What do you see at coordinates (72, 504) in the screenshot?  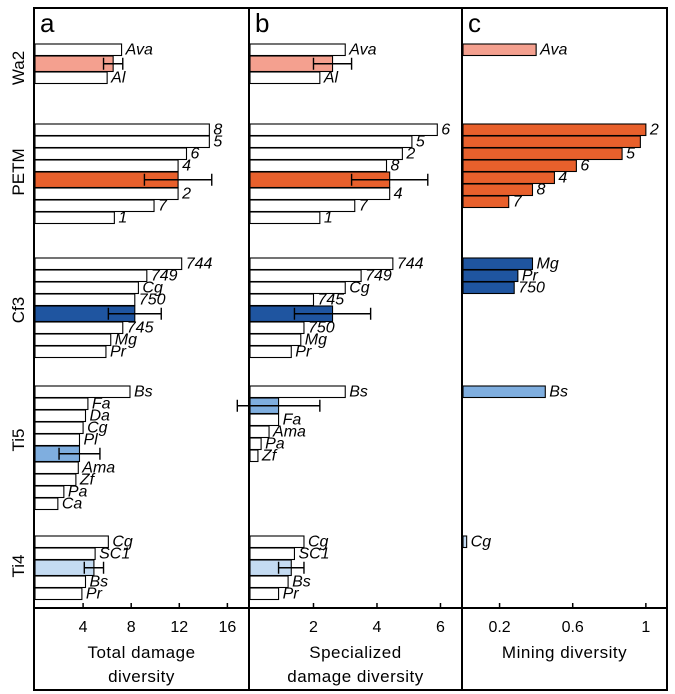 I see `bar-label: Ca` at bounding box center [72, 504].